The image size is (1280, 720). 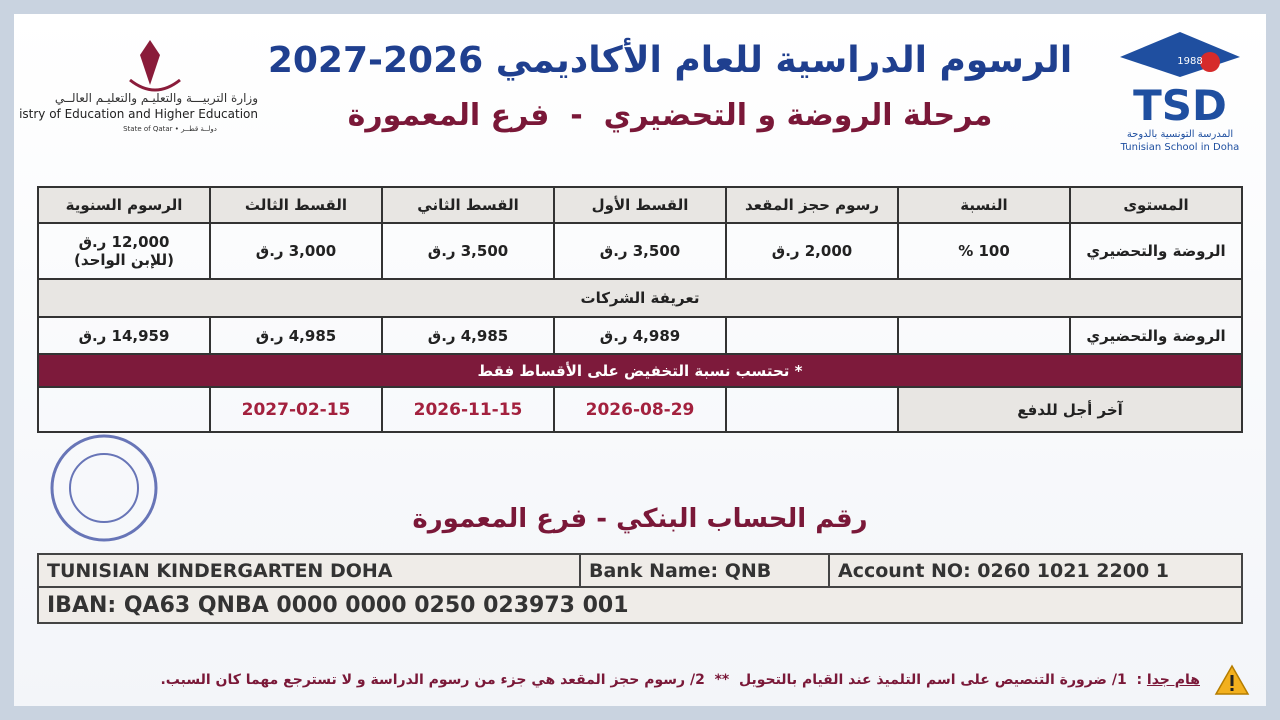 What do you see at coordinates (1180, 147) in the screenshot?
I see `school-english: Tunisian School in Doha` at bounding box center [1180, 147].